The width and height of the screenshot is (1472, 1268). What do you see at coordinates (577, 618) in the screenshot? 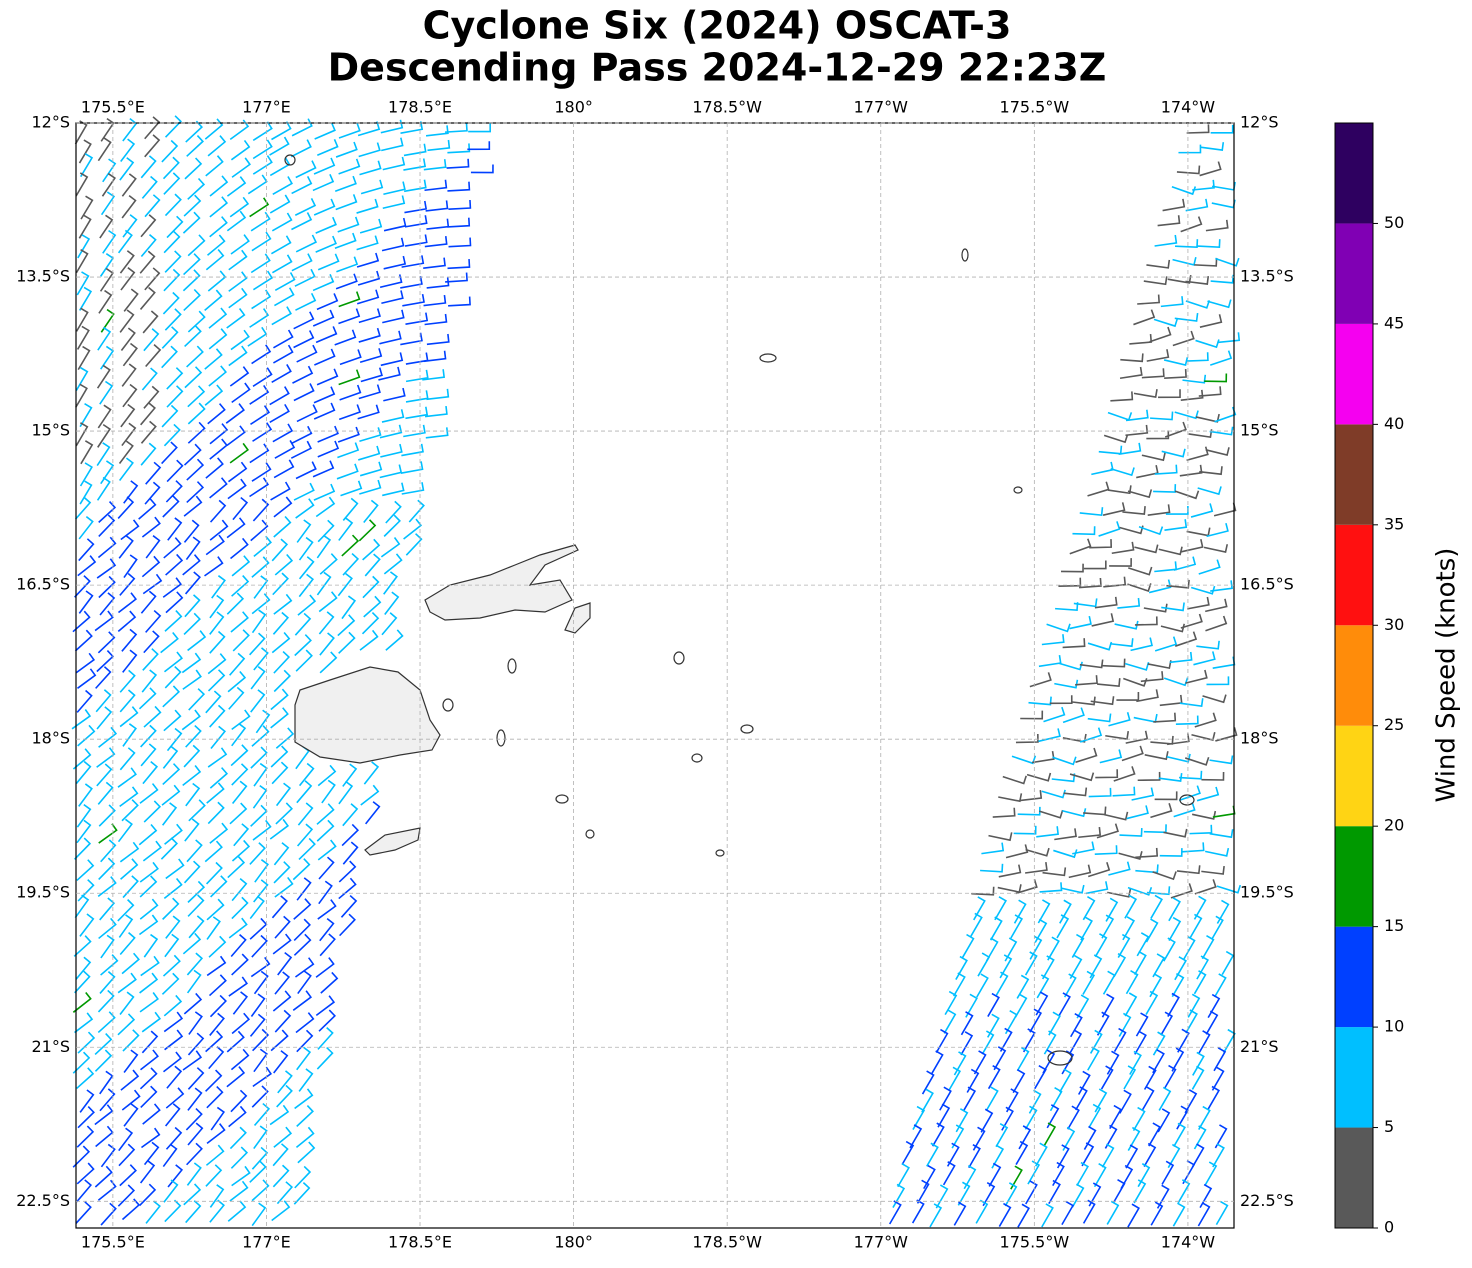
I see `island` at bounding box center [577, 618].